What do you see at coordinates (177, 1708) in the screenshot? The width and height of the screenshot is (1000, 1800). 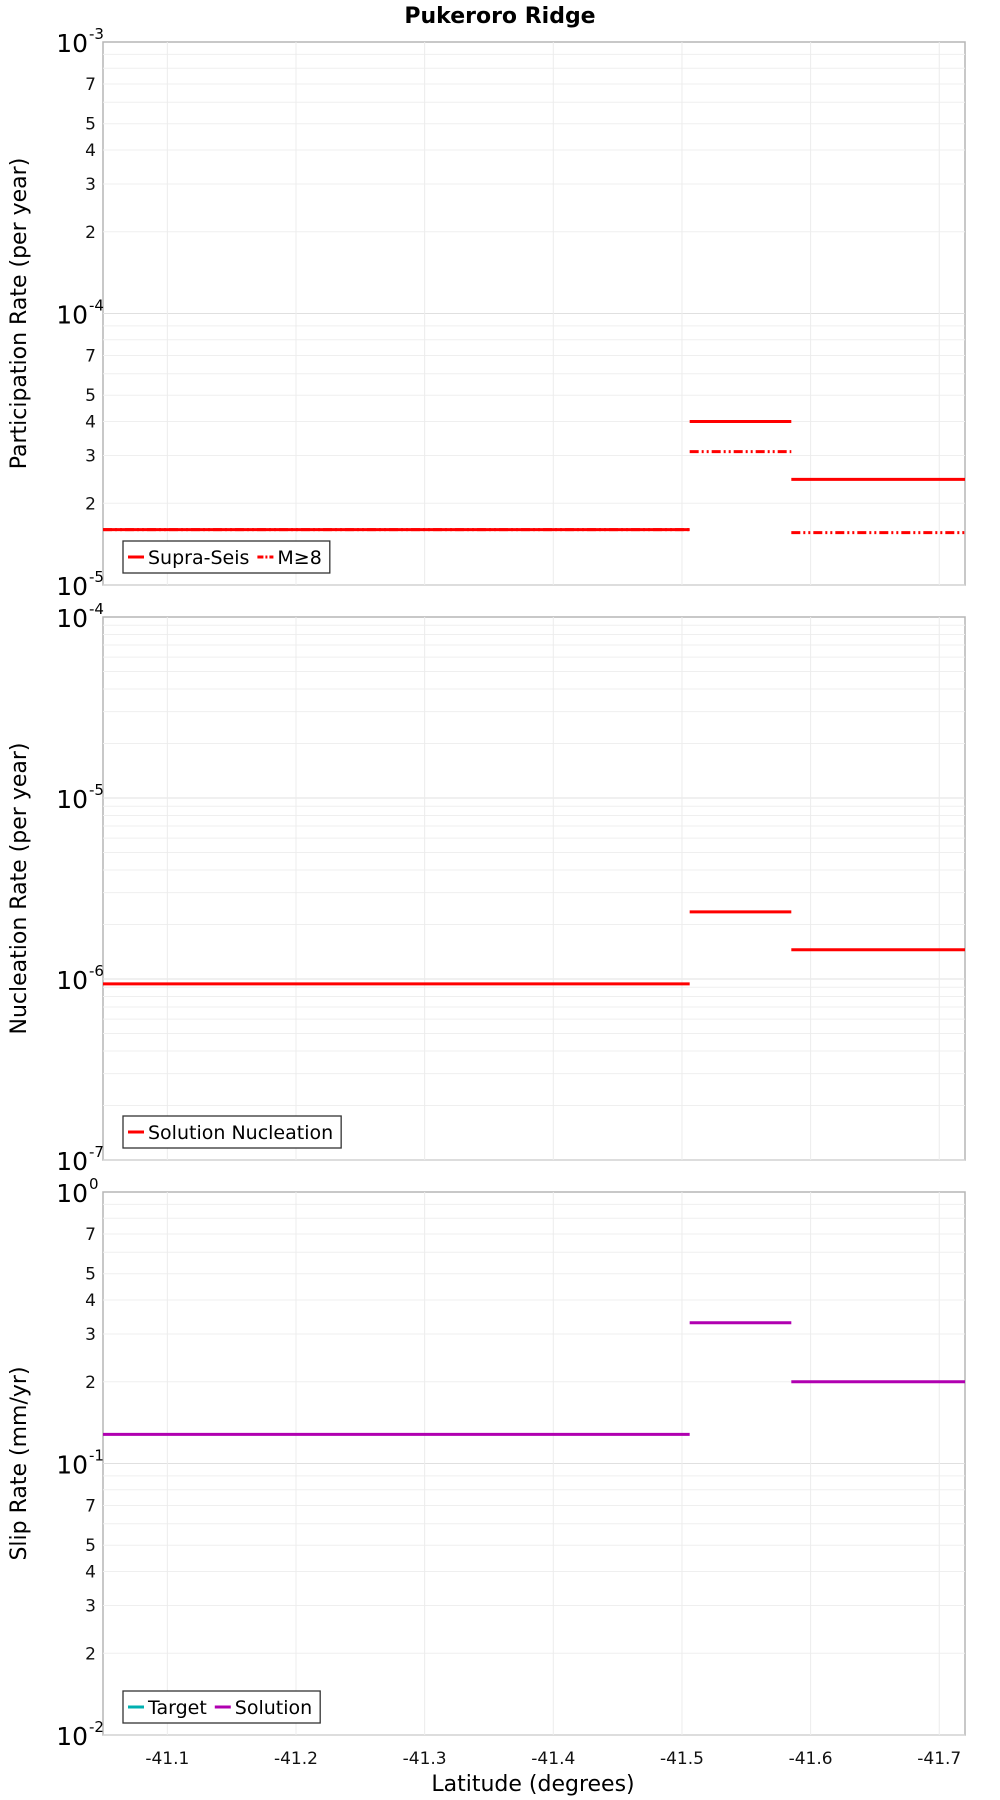 I see `legend-label: Target` at bounding box center [177, 1708].